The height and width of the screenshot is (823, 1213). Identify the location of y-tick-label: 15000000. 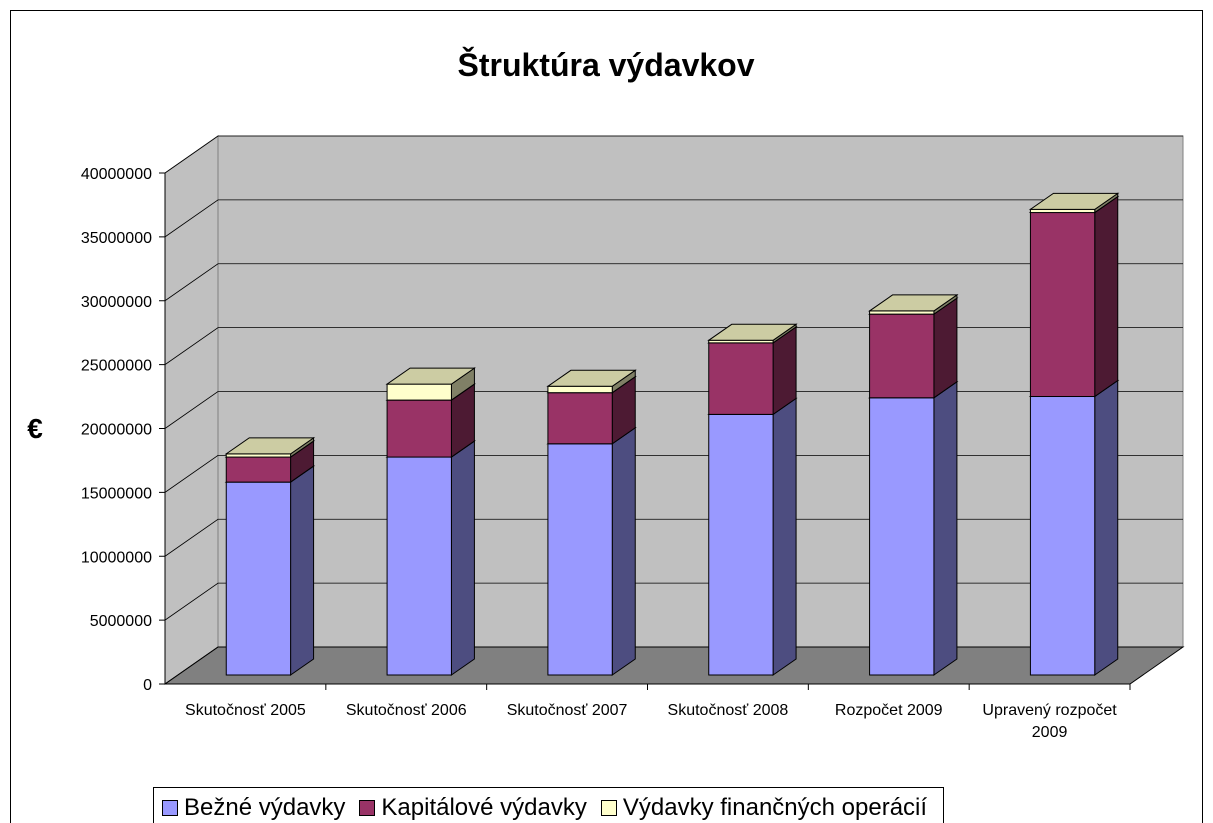
(116, 493).